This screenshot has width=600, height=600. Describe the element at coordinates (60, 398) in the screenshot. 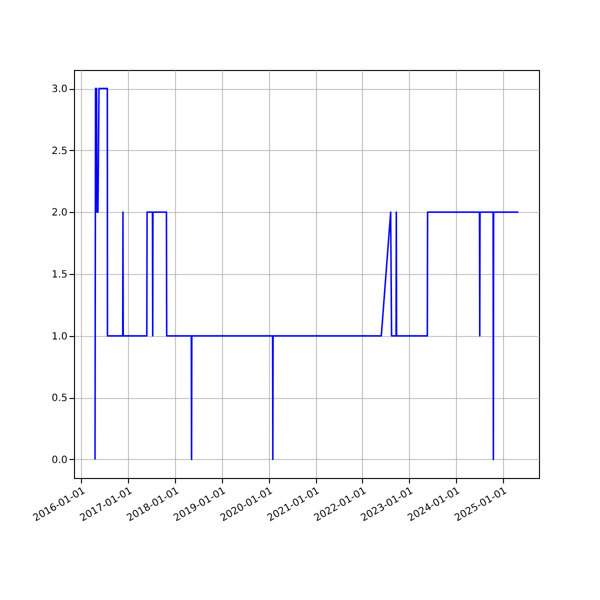

I see `y-tick-label: 0.5` at that location.